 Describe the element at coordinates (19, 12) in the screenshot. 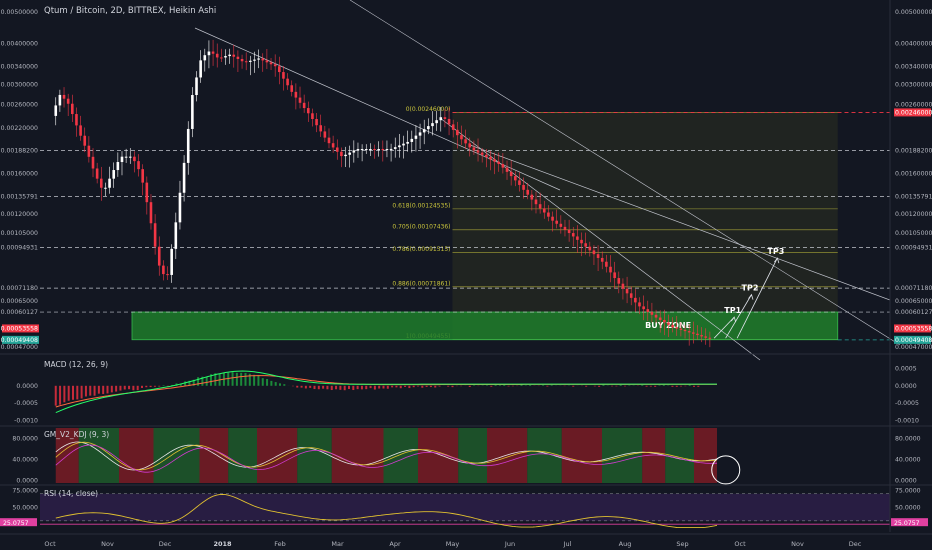

I see `price-left-tick: 0.00500000` at that location.